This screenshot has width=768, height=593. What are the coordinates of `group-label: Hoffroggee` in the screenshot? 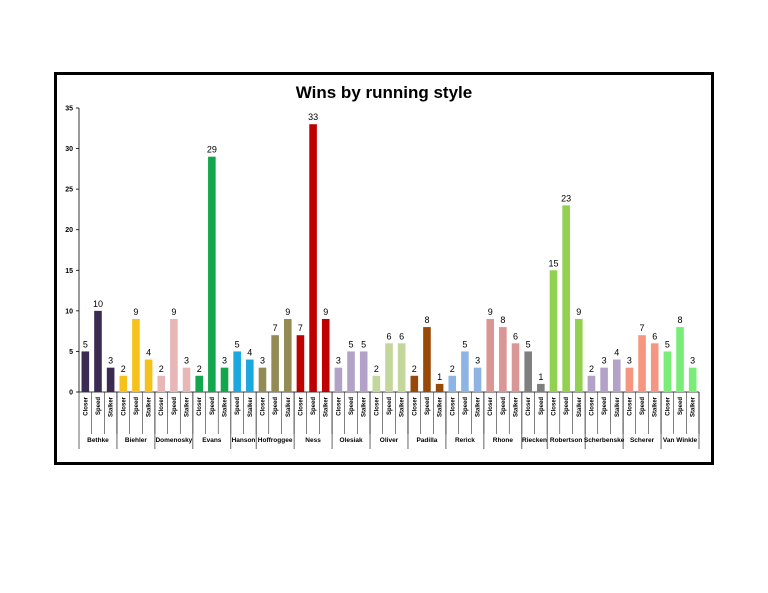 It's located at (275, 440).